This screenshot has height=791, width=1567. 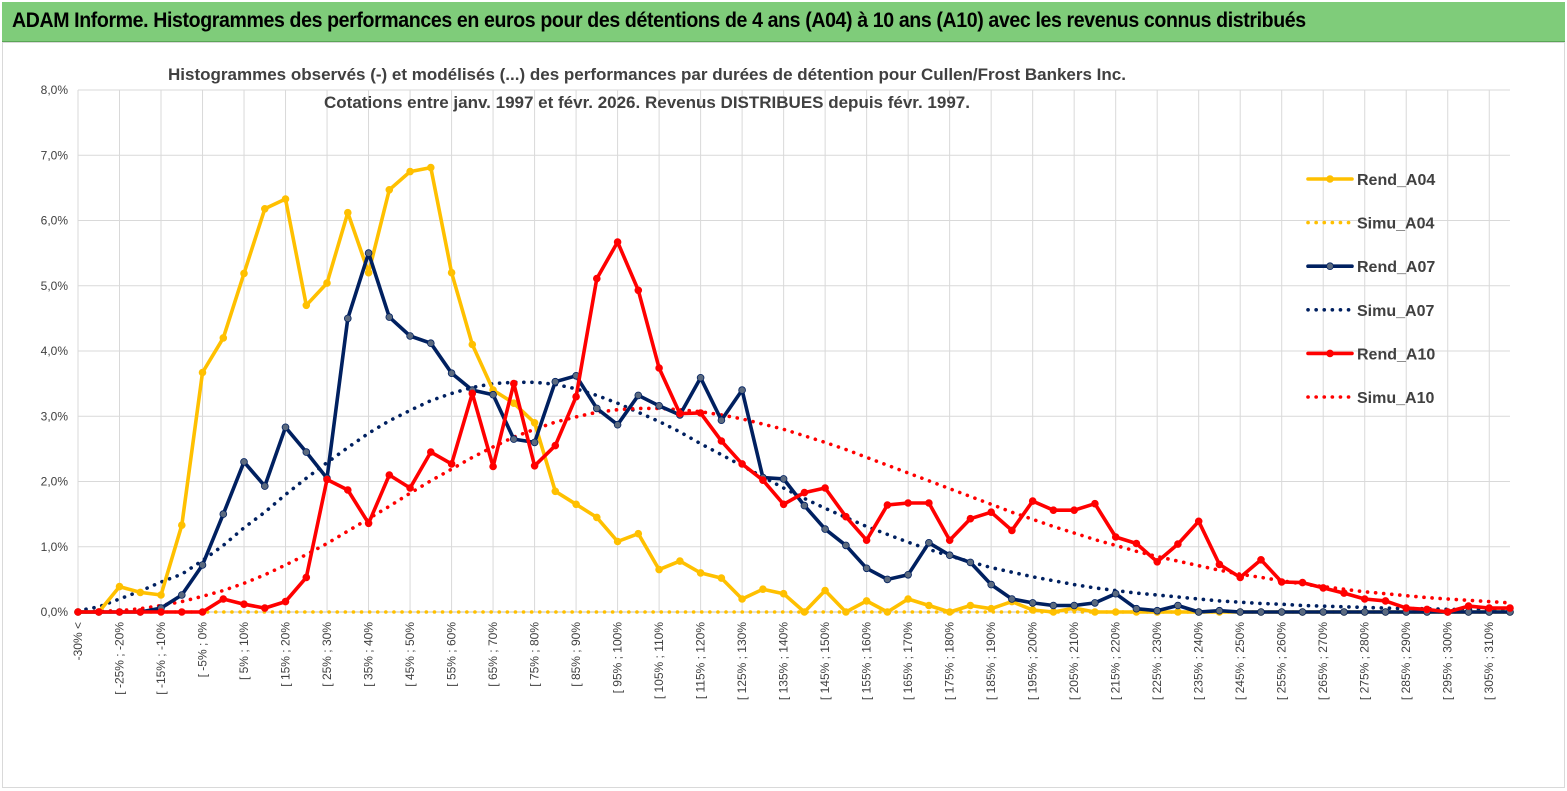 What do you see at coordinates (535, 654) in the screenshot?
I see `x-tick-label: [ 75% ; 80%` at bounding box center [535, 654].